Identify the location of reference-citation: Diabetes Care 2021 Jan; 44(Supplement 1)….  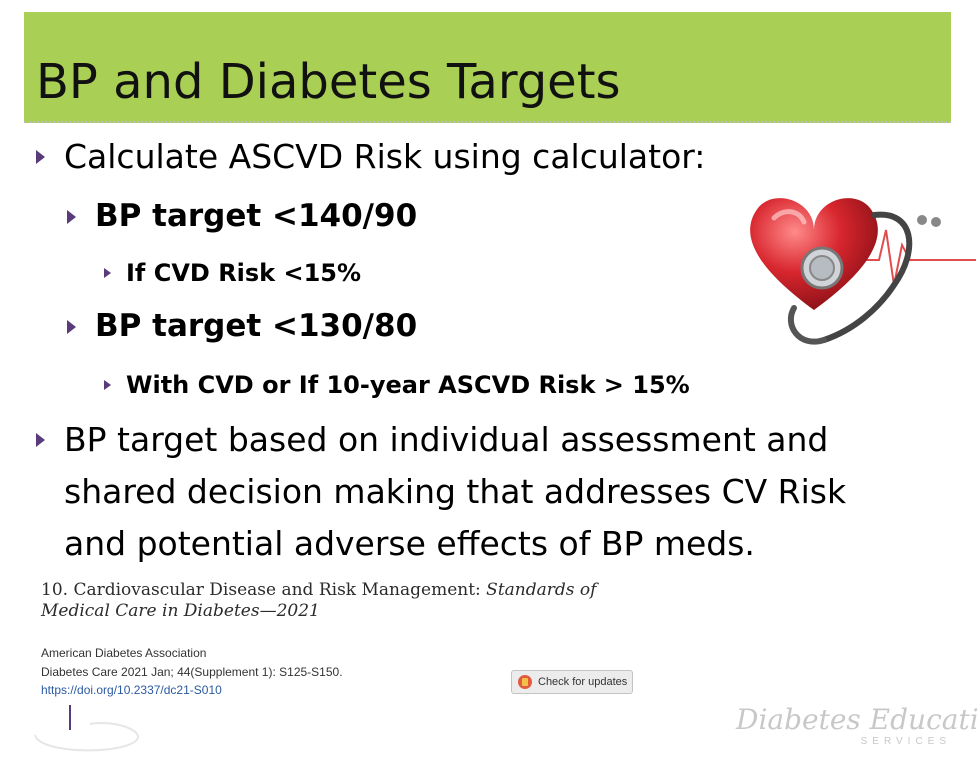
(192, 672).